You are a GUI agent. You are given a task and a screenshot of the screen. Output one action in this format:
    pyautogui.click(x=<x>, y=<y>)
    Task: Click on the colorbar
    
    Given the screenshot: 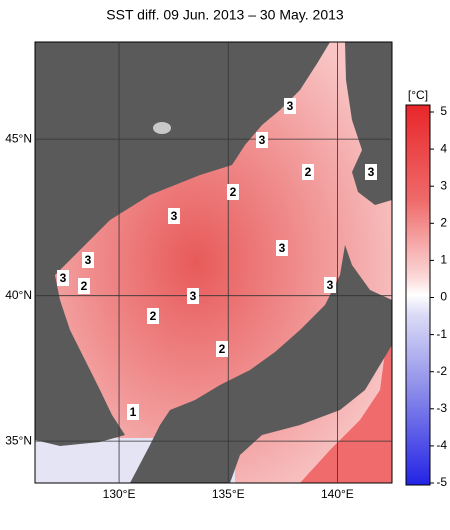 What is the action you would take?
    pyautogui.click(x=418, y=295)
    